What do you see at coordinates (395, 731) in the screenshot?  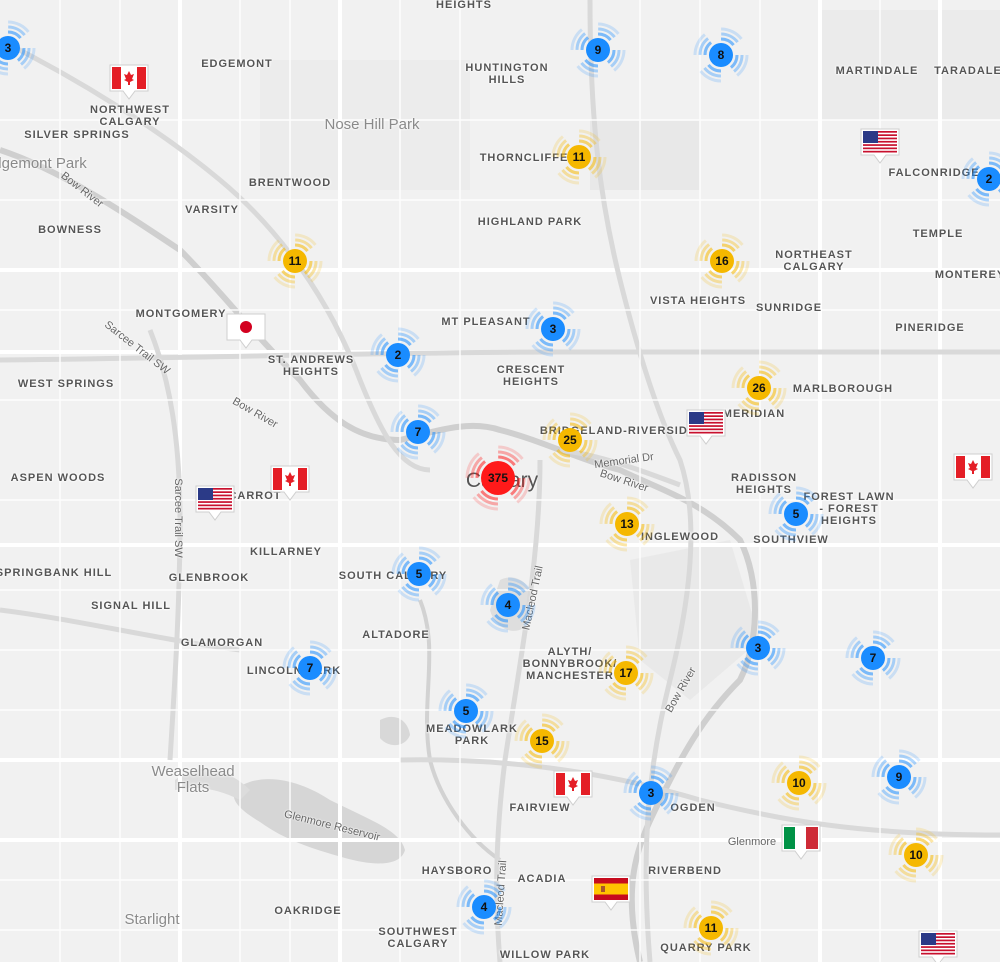 I see `small-water` at bounding box center [395, 731].